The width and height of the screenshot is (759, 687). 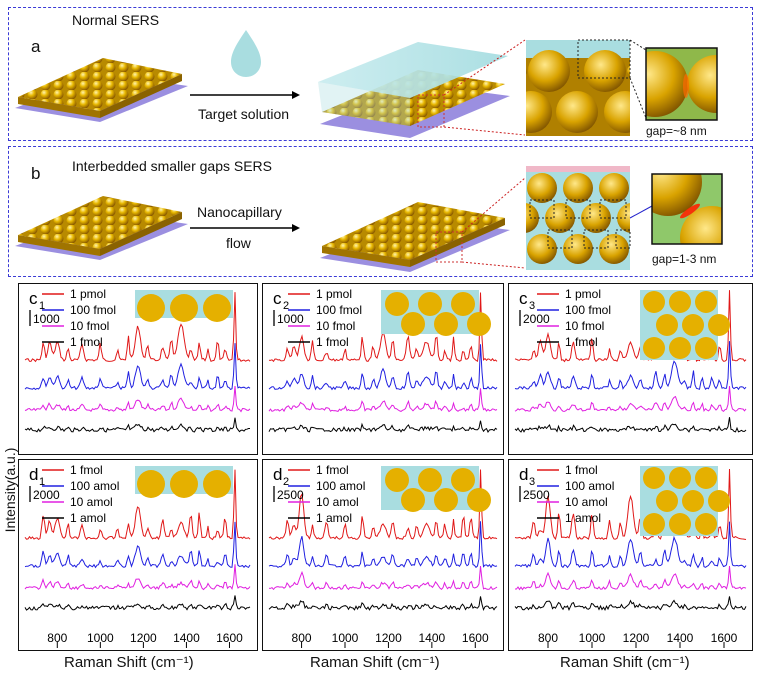 I want to click on chart-c1: c 1 1000 1 pmol 100 fmol 10 fmol 1 fmol, so click(x=138, y=369).